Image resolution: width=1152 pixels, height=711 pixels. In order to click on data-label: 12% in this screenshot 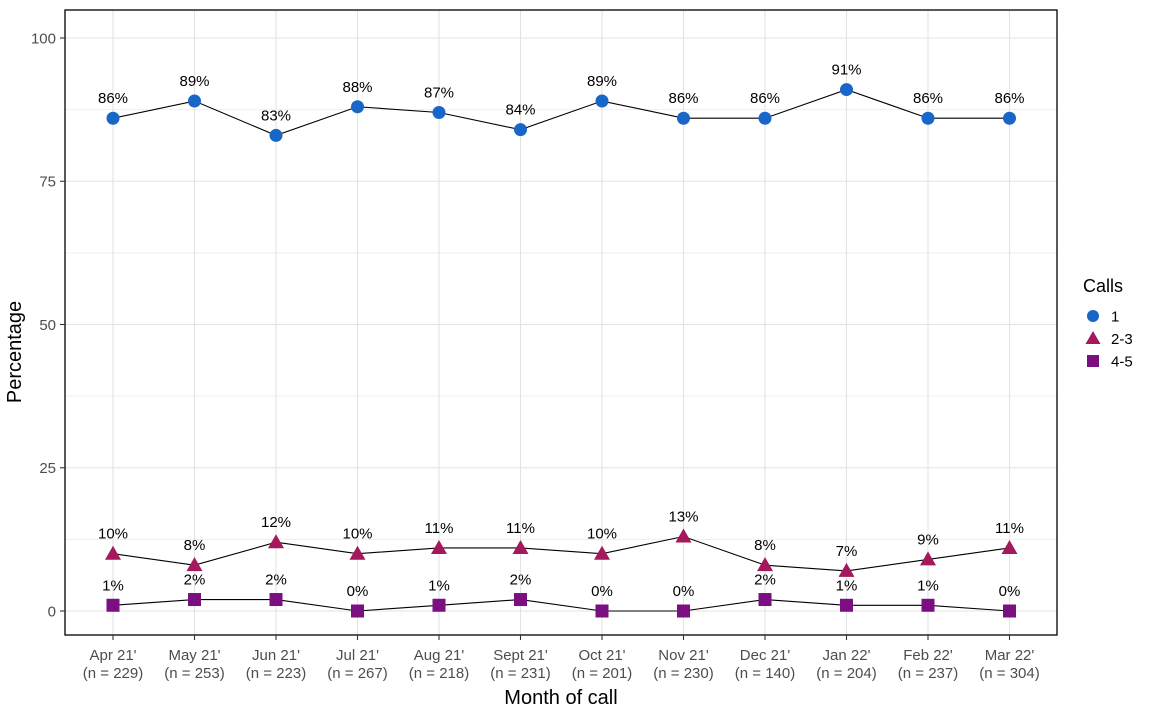, I will do `click(276, 522)`.